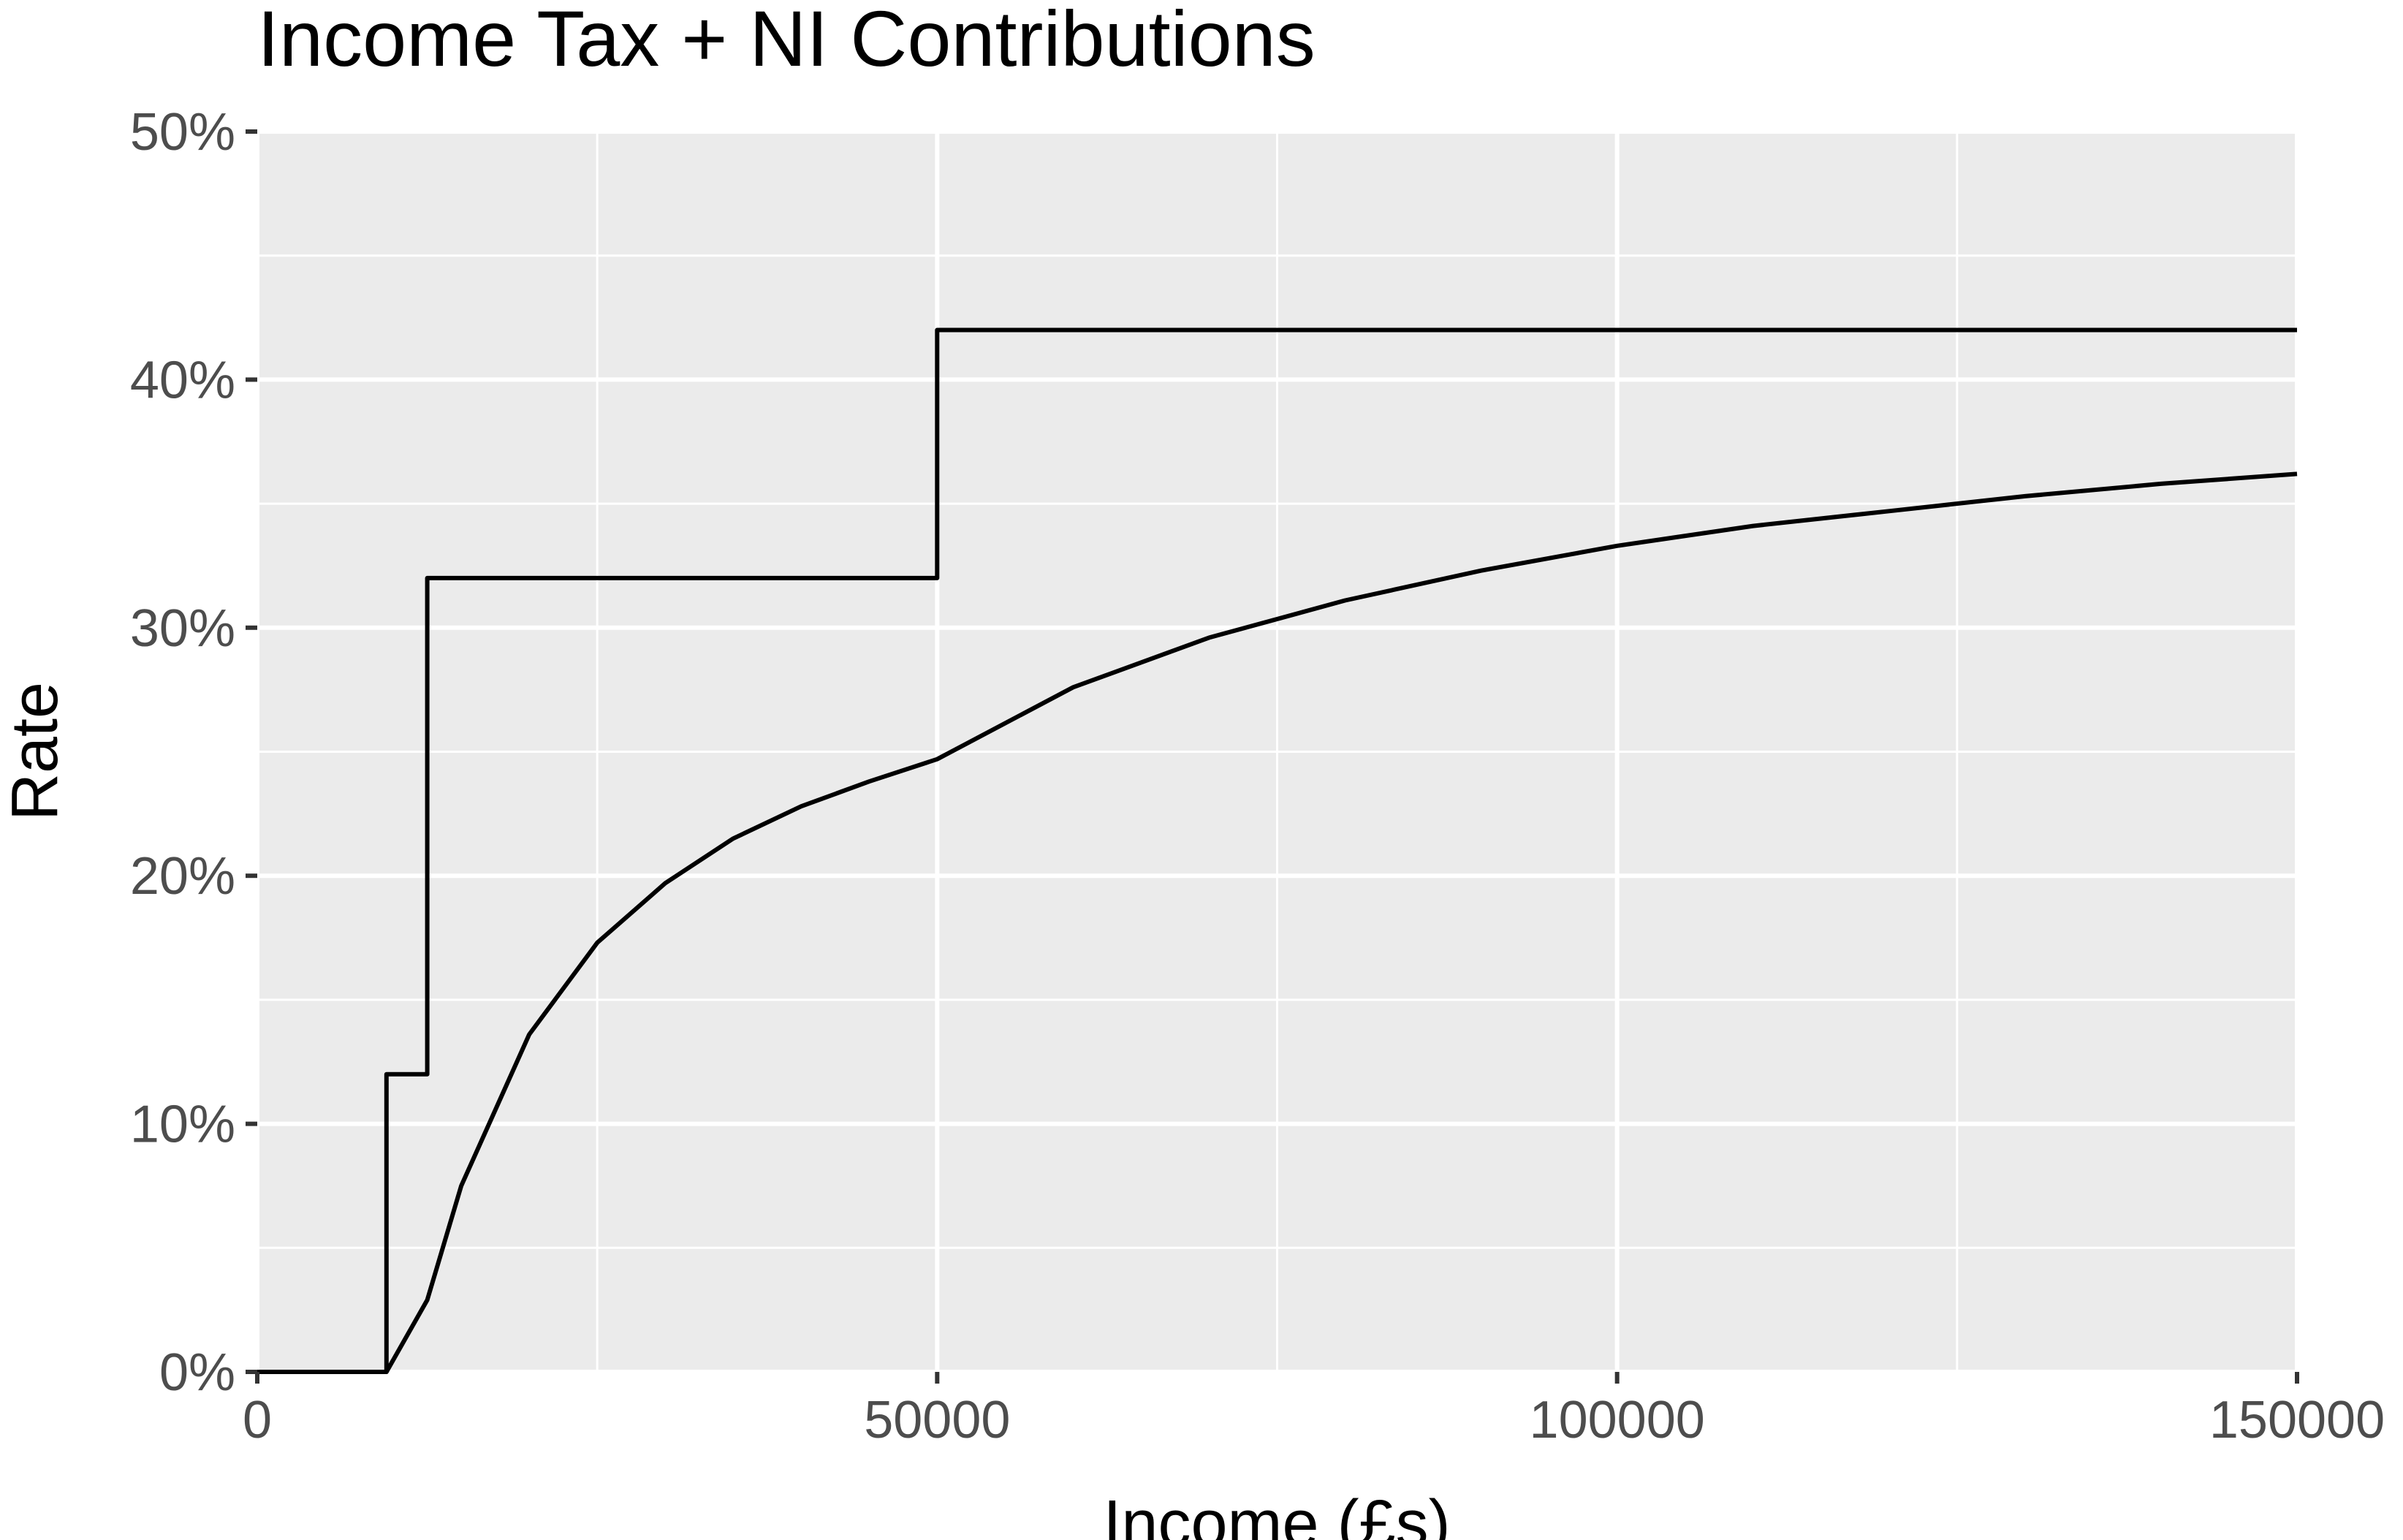  What do you see at coordinates (36, 751) in the screenshot?
I see `y-axis-title: Rate` at bounding box center [36, 751].